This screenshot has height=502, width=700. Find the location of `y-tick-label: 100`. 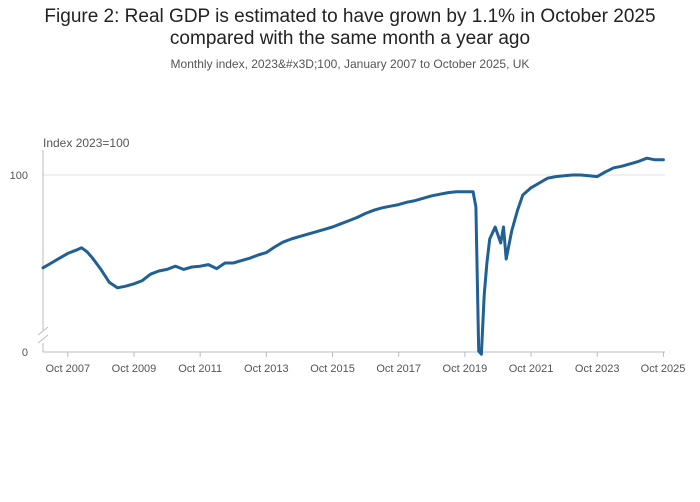

y-tick-label: 100 is located at coordinates (19, 176).